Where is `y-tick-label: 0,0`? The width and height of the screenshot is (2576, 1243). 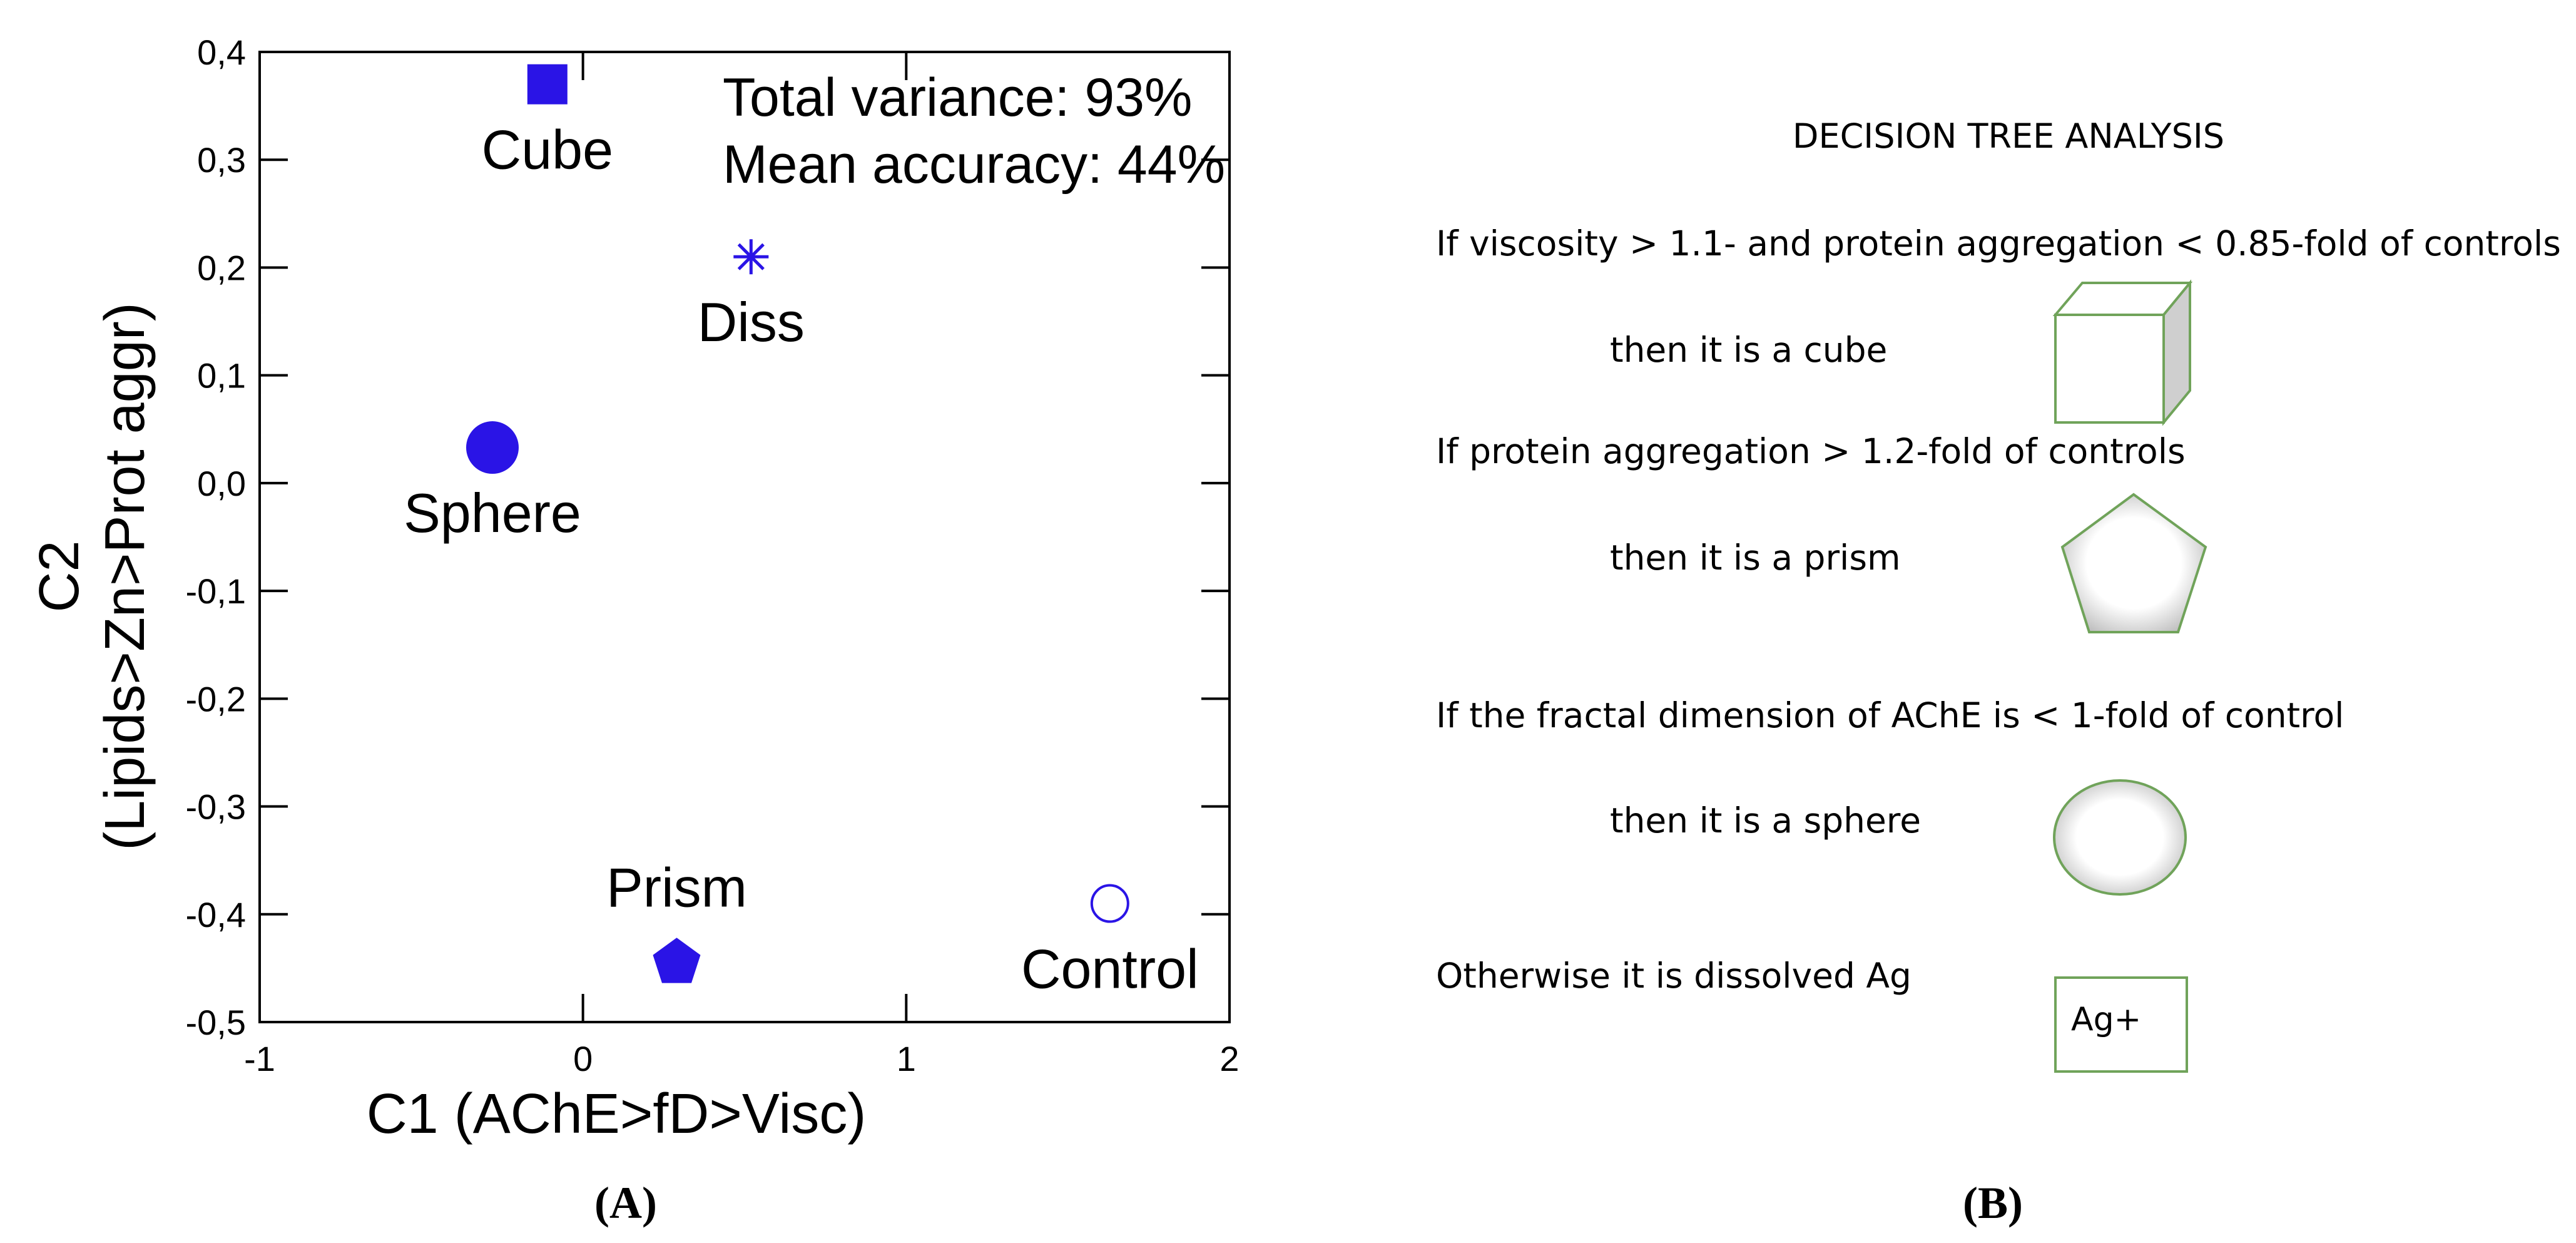
y-tick-label: 0,0 is located at coordinates (222, 483).